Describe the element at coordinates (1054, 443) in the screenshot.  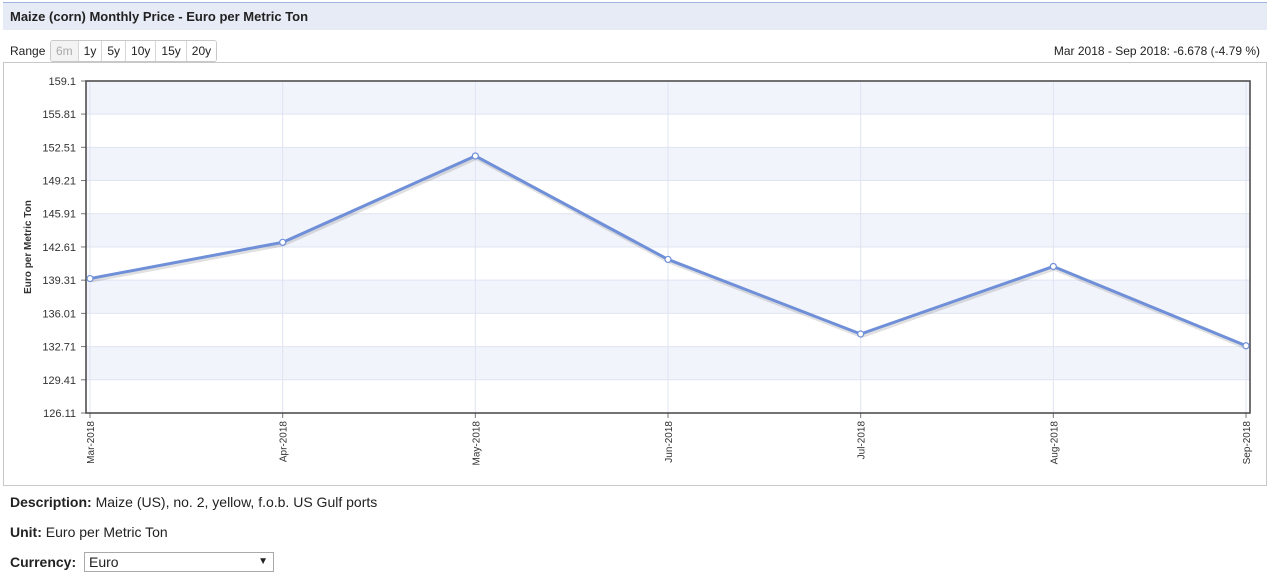
I see `x-tick-label: Aug-2018` at that location.